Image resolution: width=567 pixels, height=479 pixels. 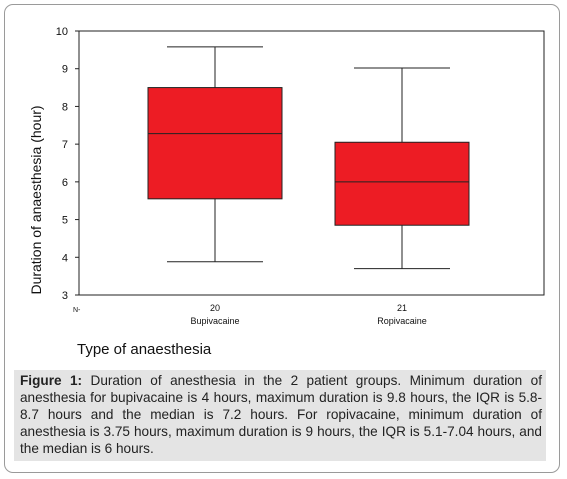 I want to click on caption-label: Figure 1:, so click(x=51, y=380).